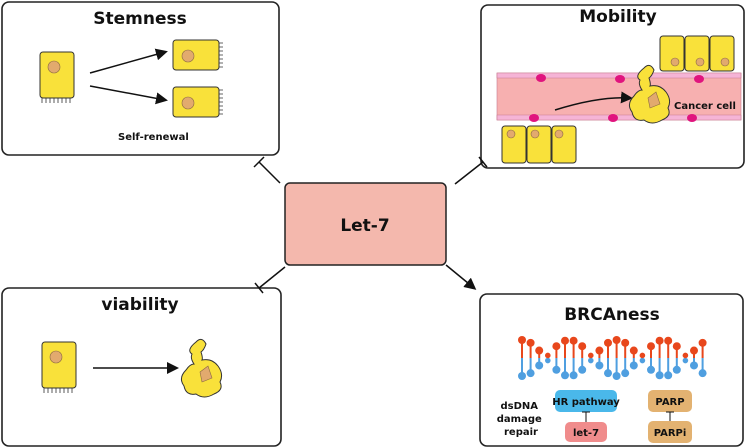 This screenshot has height=448, width=746. I want to click on dna-helix-icon, so click(612, 358).